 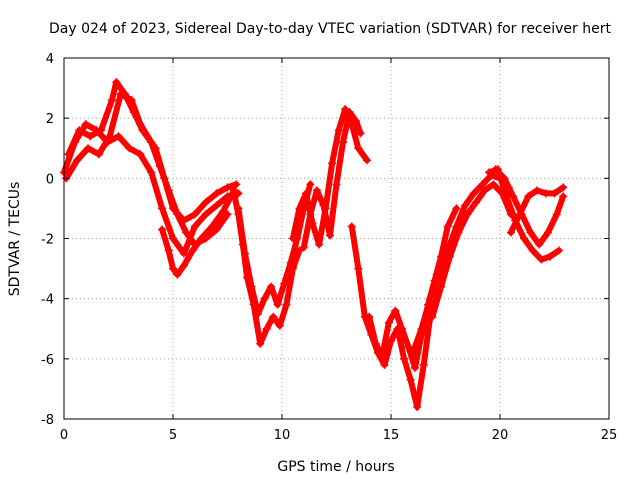 I want to click on x-tick-label: 5, so click(x=173, y=435).